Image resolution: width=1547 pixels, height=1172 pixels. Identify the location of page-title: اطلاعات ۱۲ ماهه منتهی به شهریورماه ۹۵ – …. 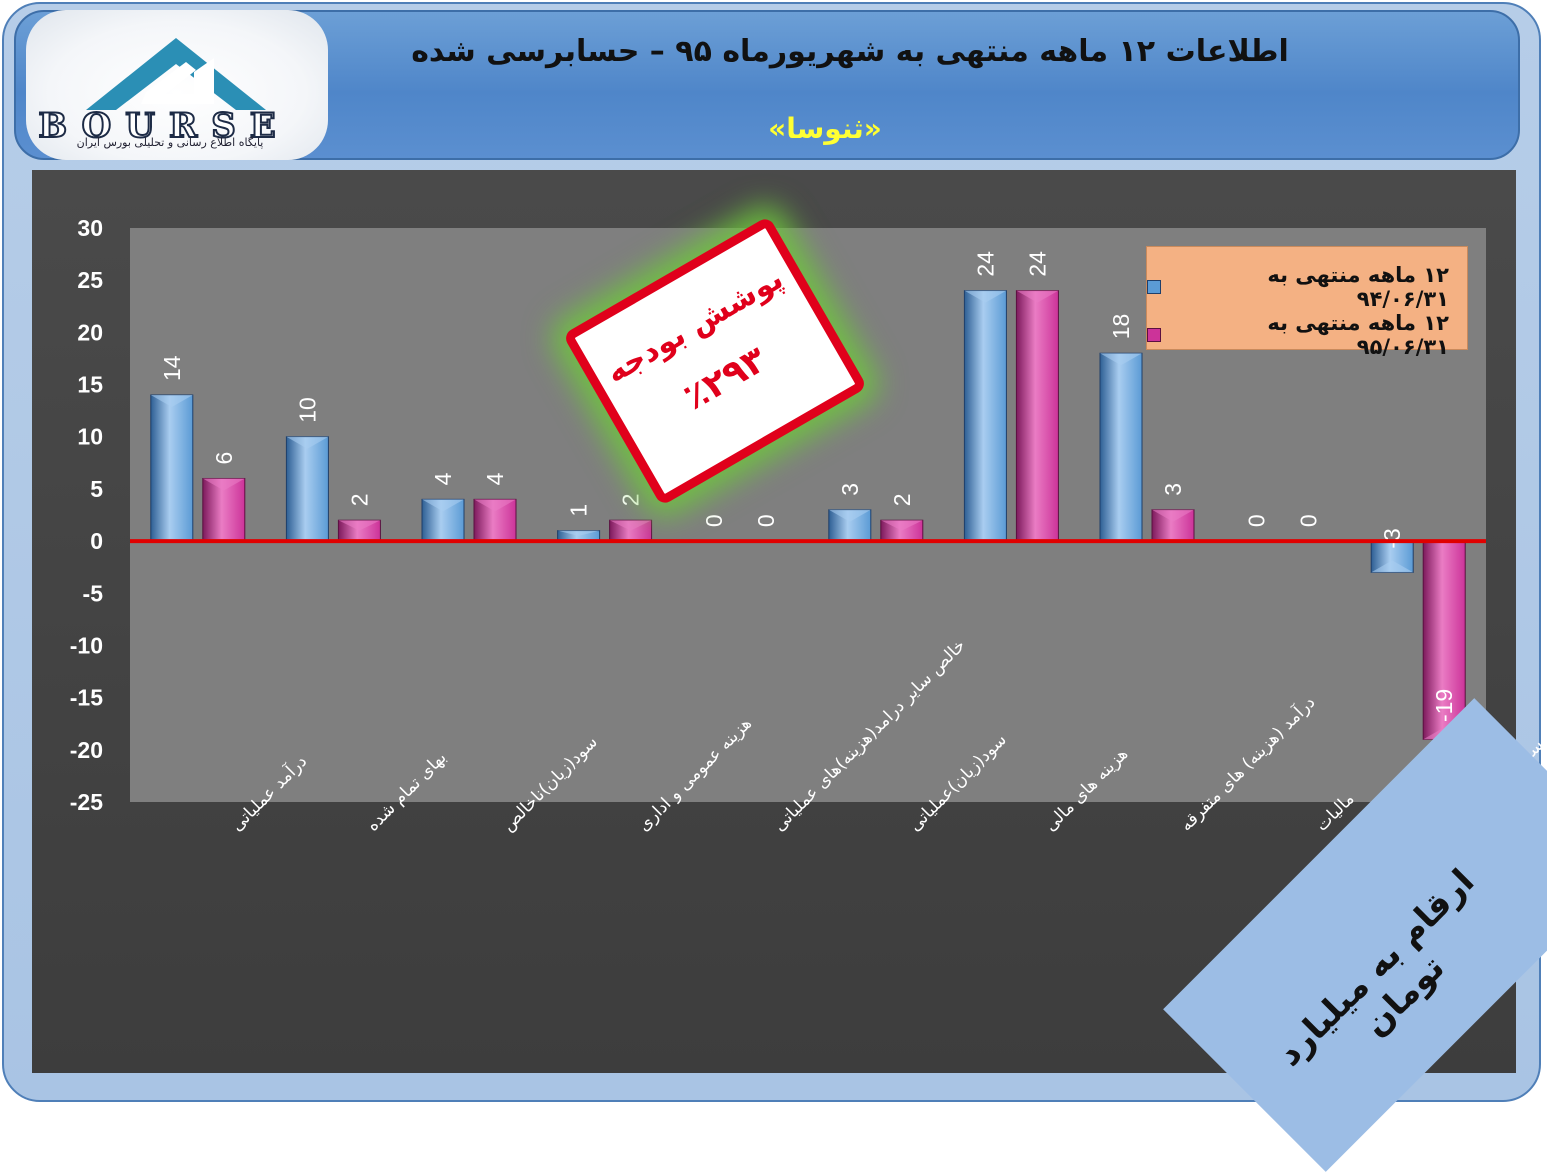
(850, 51).